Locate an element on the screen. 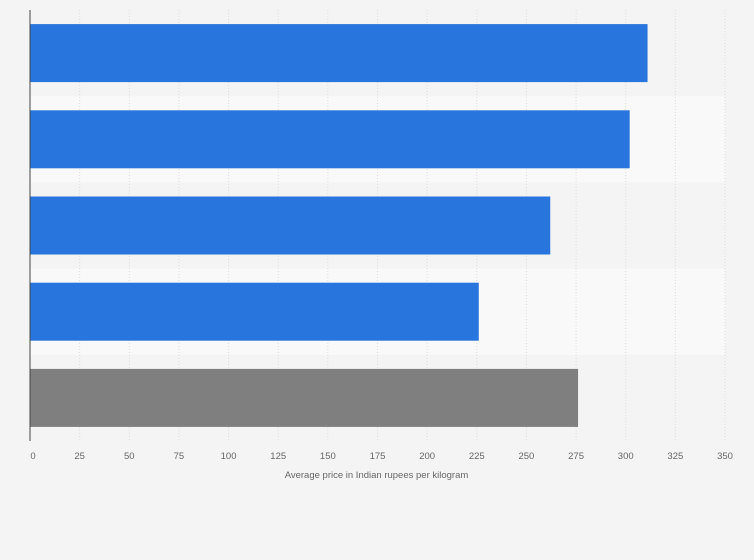 This screenshot has width=754, height=560. x-tick-label: 150 is located at coordinates (328, 456).